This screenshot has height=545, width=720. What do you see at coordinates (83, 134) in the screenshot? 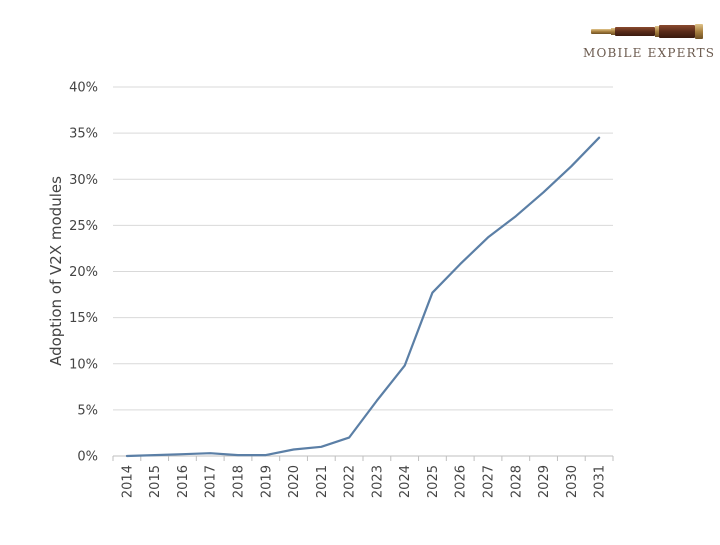
I see `y-tick-label: 35%` at bounding box center [83, 134].